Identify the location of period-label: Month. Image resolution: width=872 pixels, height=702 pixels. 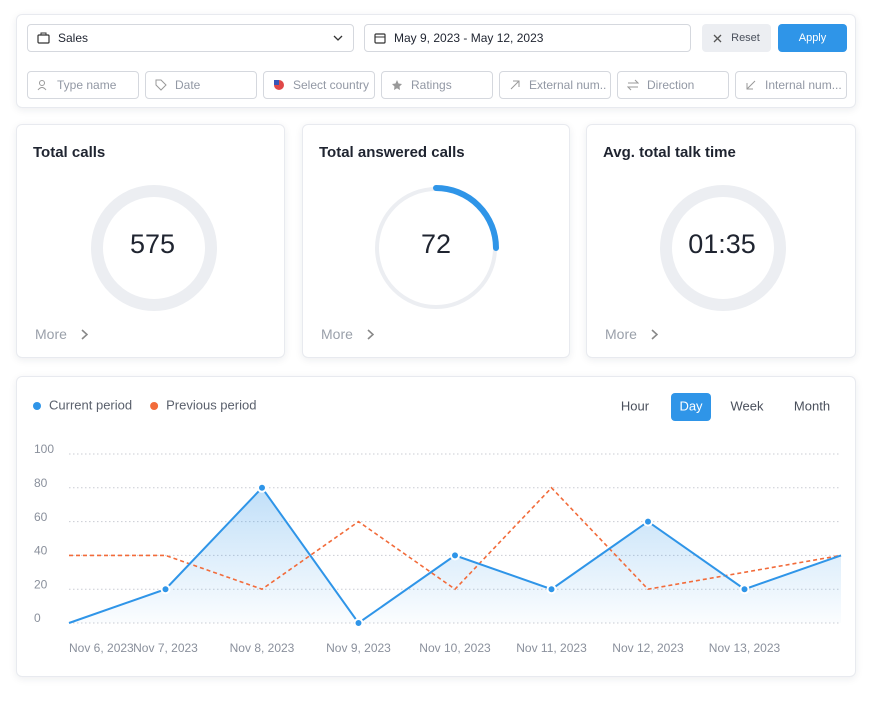
(812, 405).